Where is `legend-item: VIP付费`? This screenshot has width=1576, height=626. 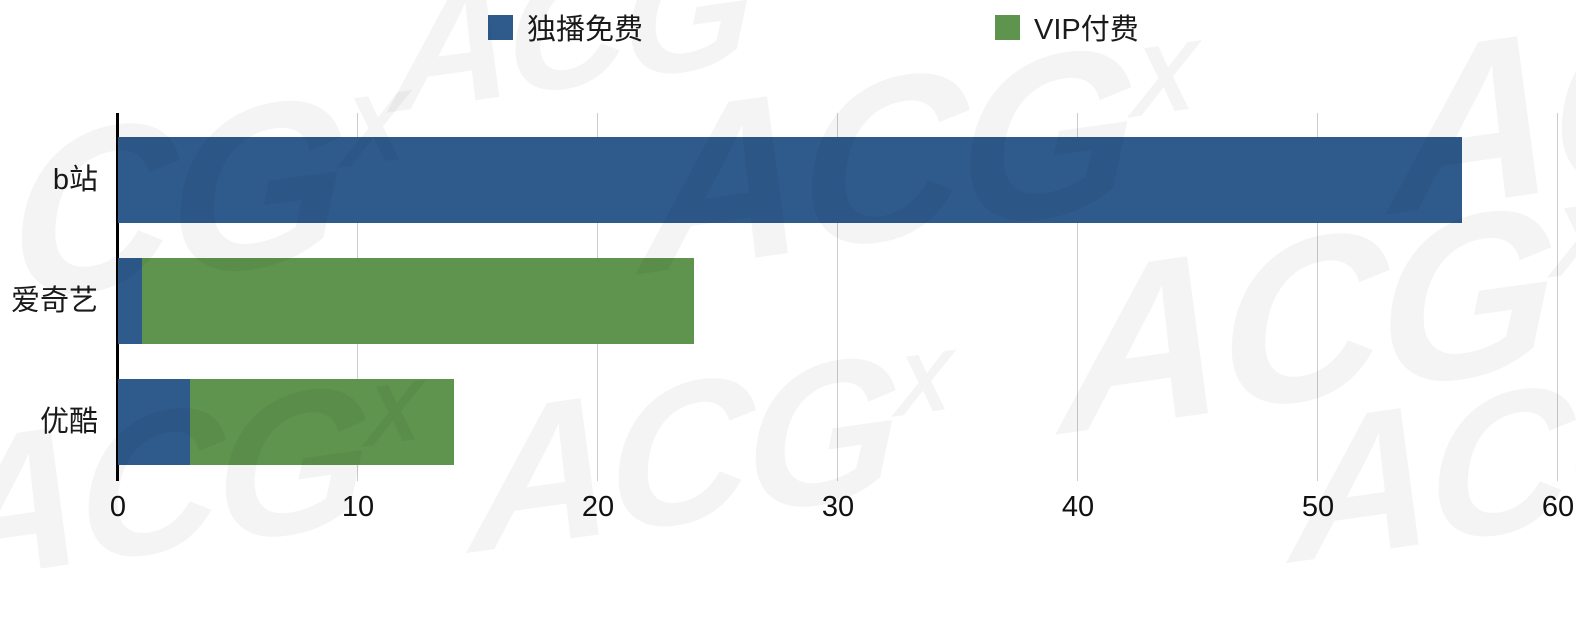 legend-item: VIP付费 is located at coordinates (1067, 27).